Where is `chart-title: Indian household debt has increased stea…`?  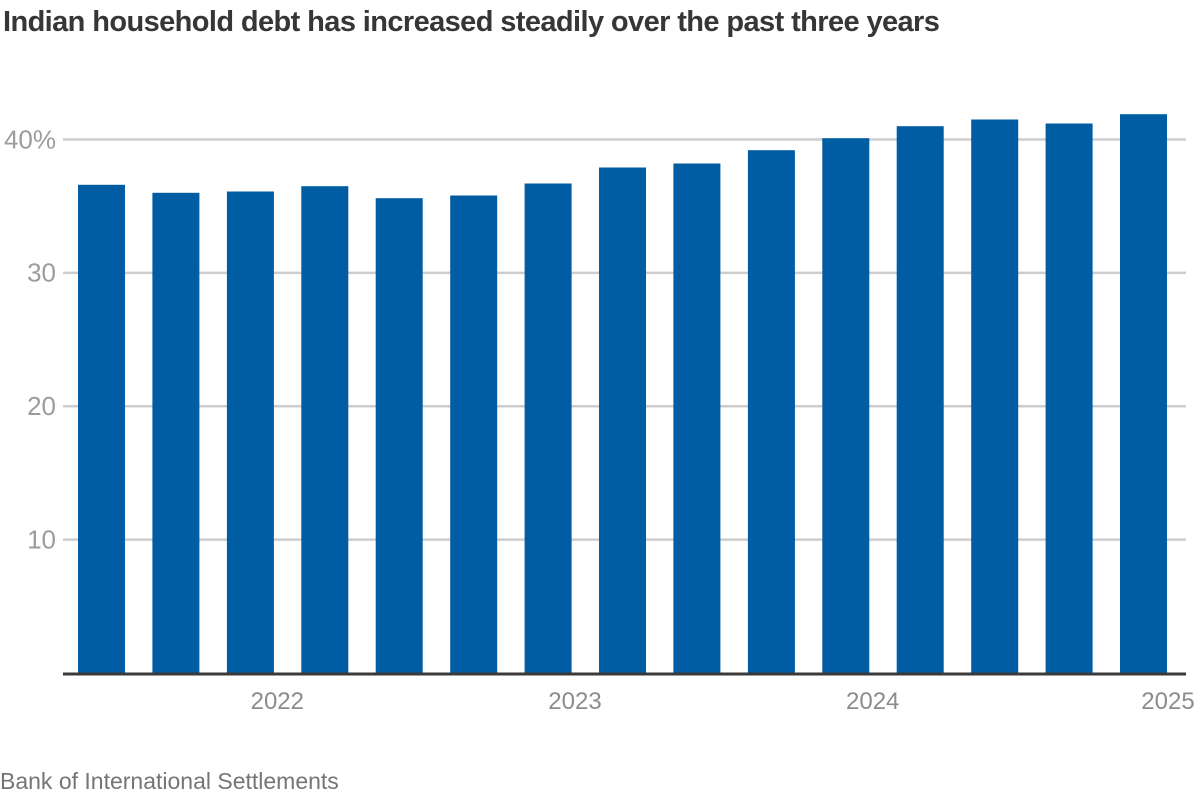
chart-title: Indian household debt has increased stea… is located at coordinates (471, 22).